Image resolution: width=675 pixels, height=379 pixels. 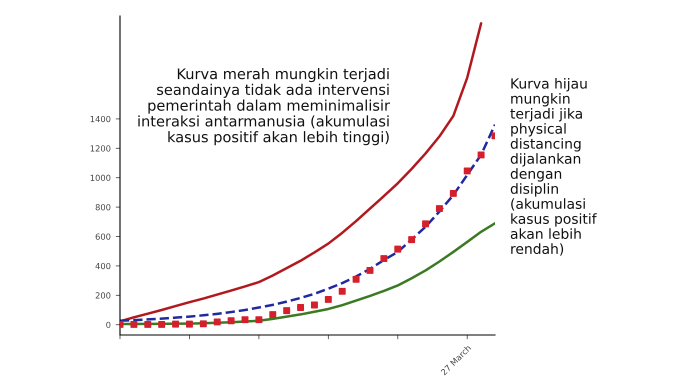 What do you see at coordinates (103, 236) in the screenshot?
I see `y-tick-label: 600` at bounding box center [103, 236].